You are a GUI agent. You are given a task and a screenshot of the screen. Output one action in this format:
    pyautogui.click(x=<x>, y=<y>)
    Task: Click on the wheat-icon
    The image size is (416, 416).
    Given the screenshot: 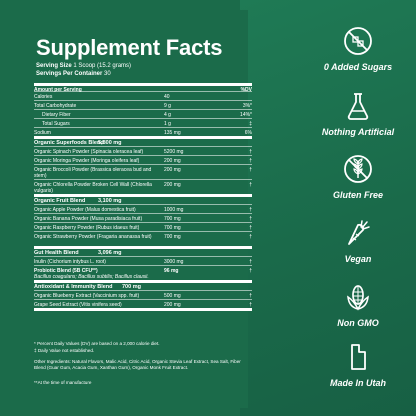 What is the action you would take?
    pyautogui.click(x=358, y=169)
    